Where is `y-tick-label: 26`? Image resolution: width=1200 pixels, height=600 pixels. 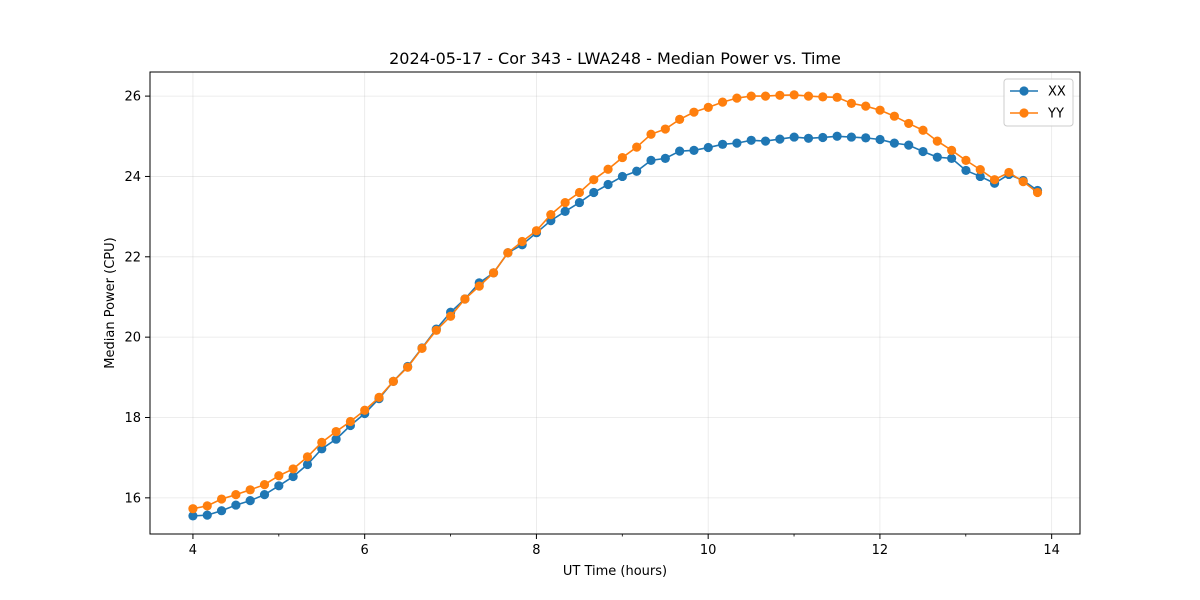
y-tick-label: 26 is located at coordinates (132, 97).